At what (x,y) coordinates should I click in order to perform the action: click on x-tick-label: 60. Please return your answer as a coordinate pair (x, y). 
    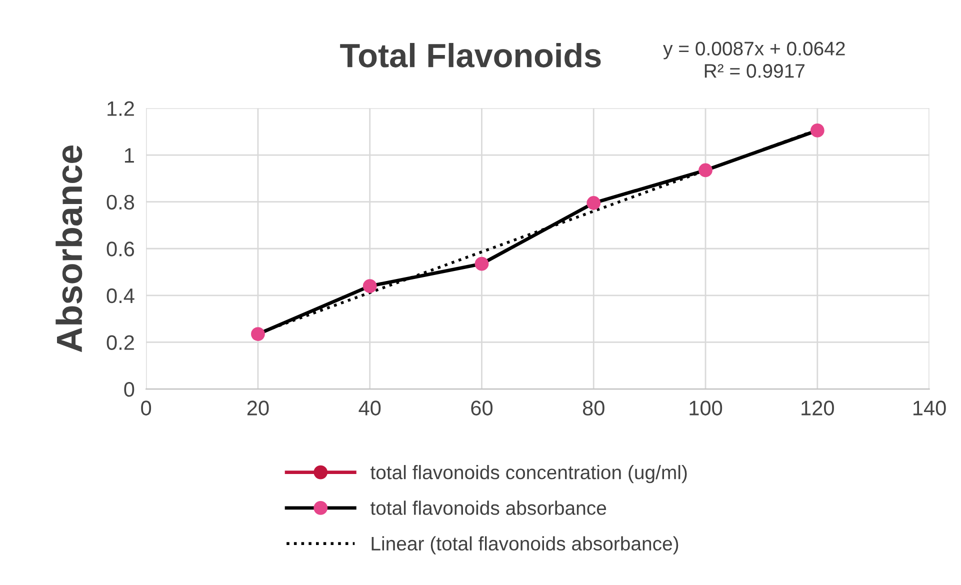
    Looking at the image, I should click on (482, 408).